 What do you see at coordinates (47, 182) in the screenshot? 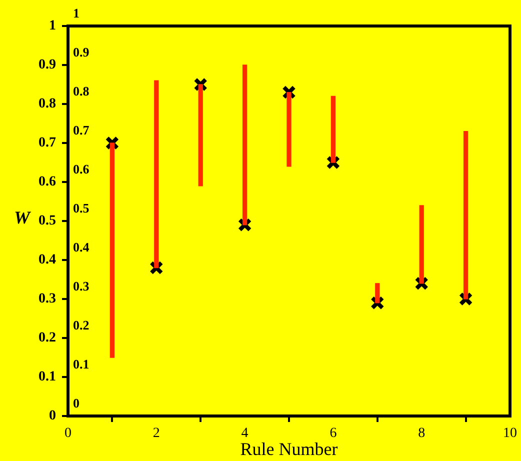
I see `y-tick-label: 0.6` at bounding box center [47, 182].